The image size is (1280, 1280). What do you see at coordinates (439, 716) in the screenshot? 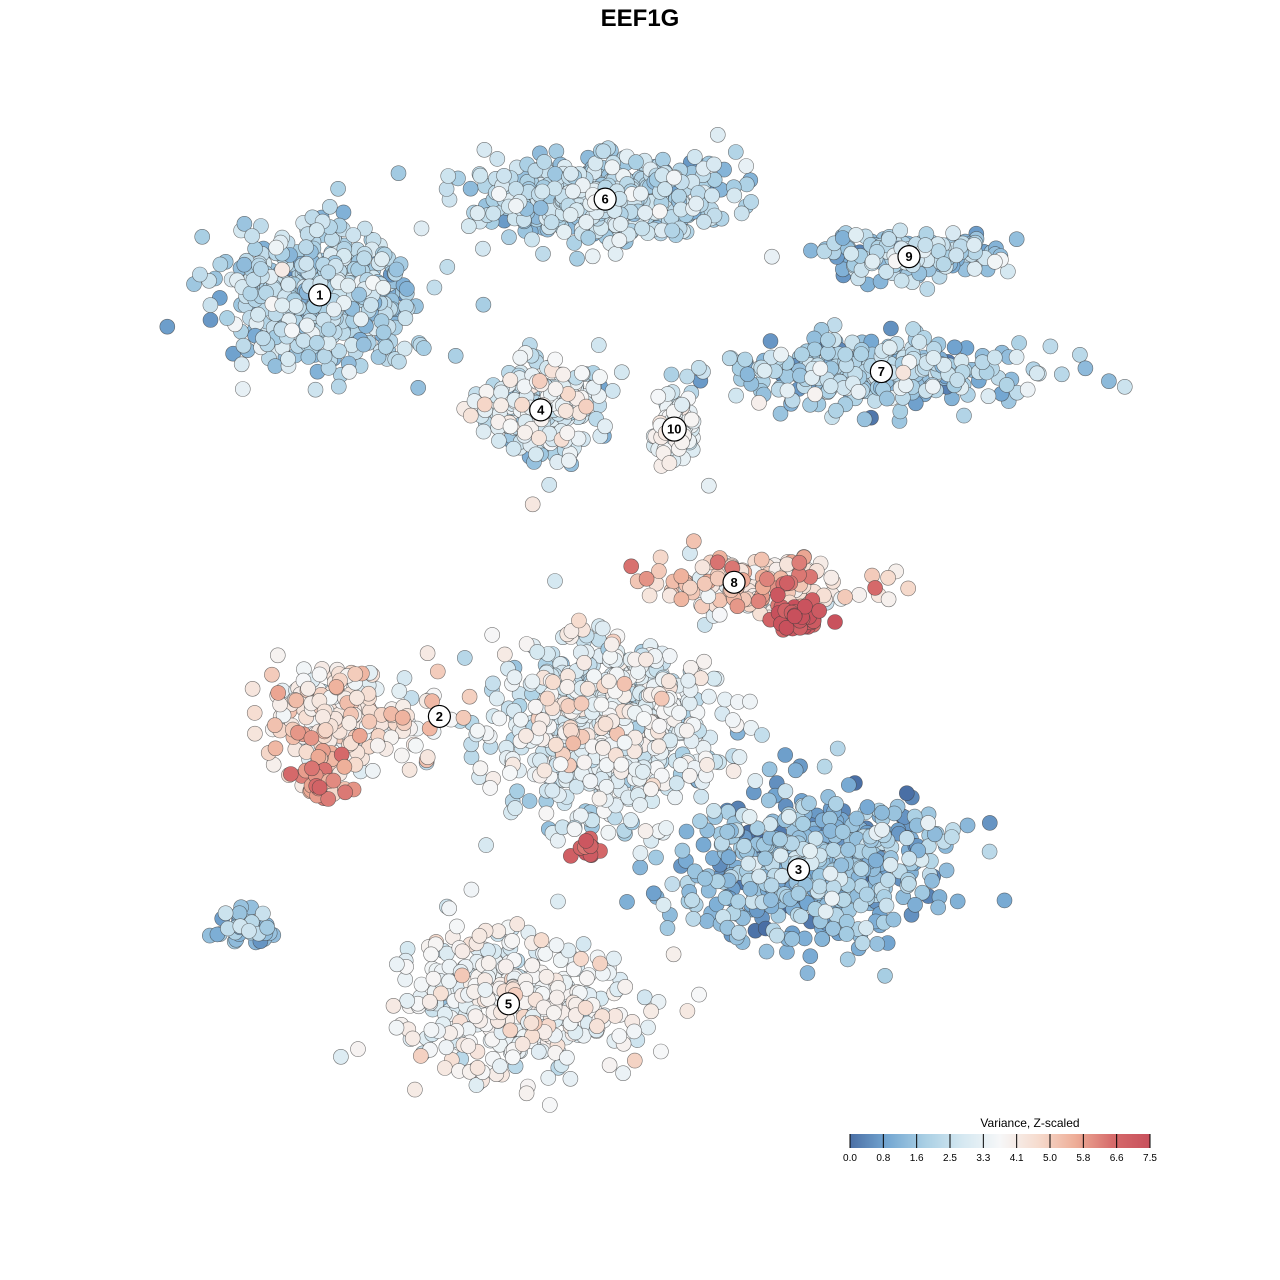
I see `cluster-label-text: 2` at bounding box center [439, 716].